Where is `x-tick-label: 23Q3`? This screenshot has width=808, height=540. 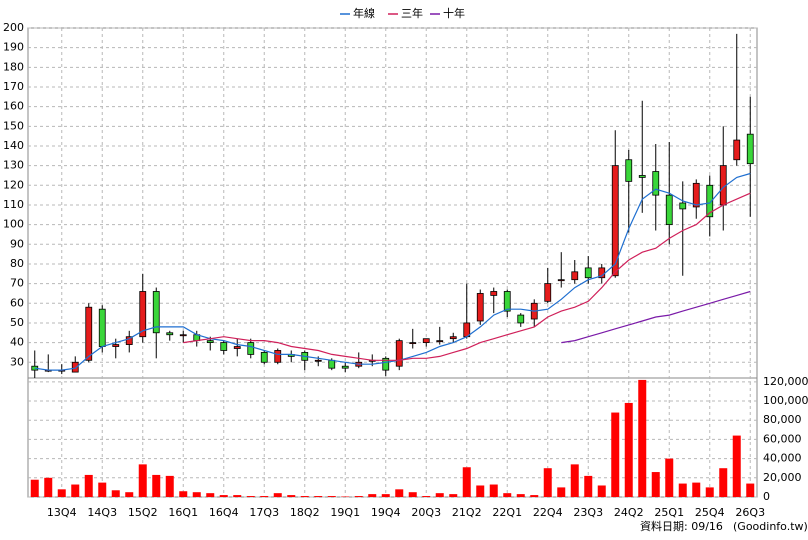 x-tick-label: 23Q3 is located at coordinates (588, 512).